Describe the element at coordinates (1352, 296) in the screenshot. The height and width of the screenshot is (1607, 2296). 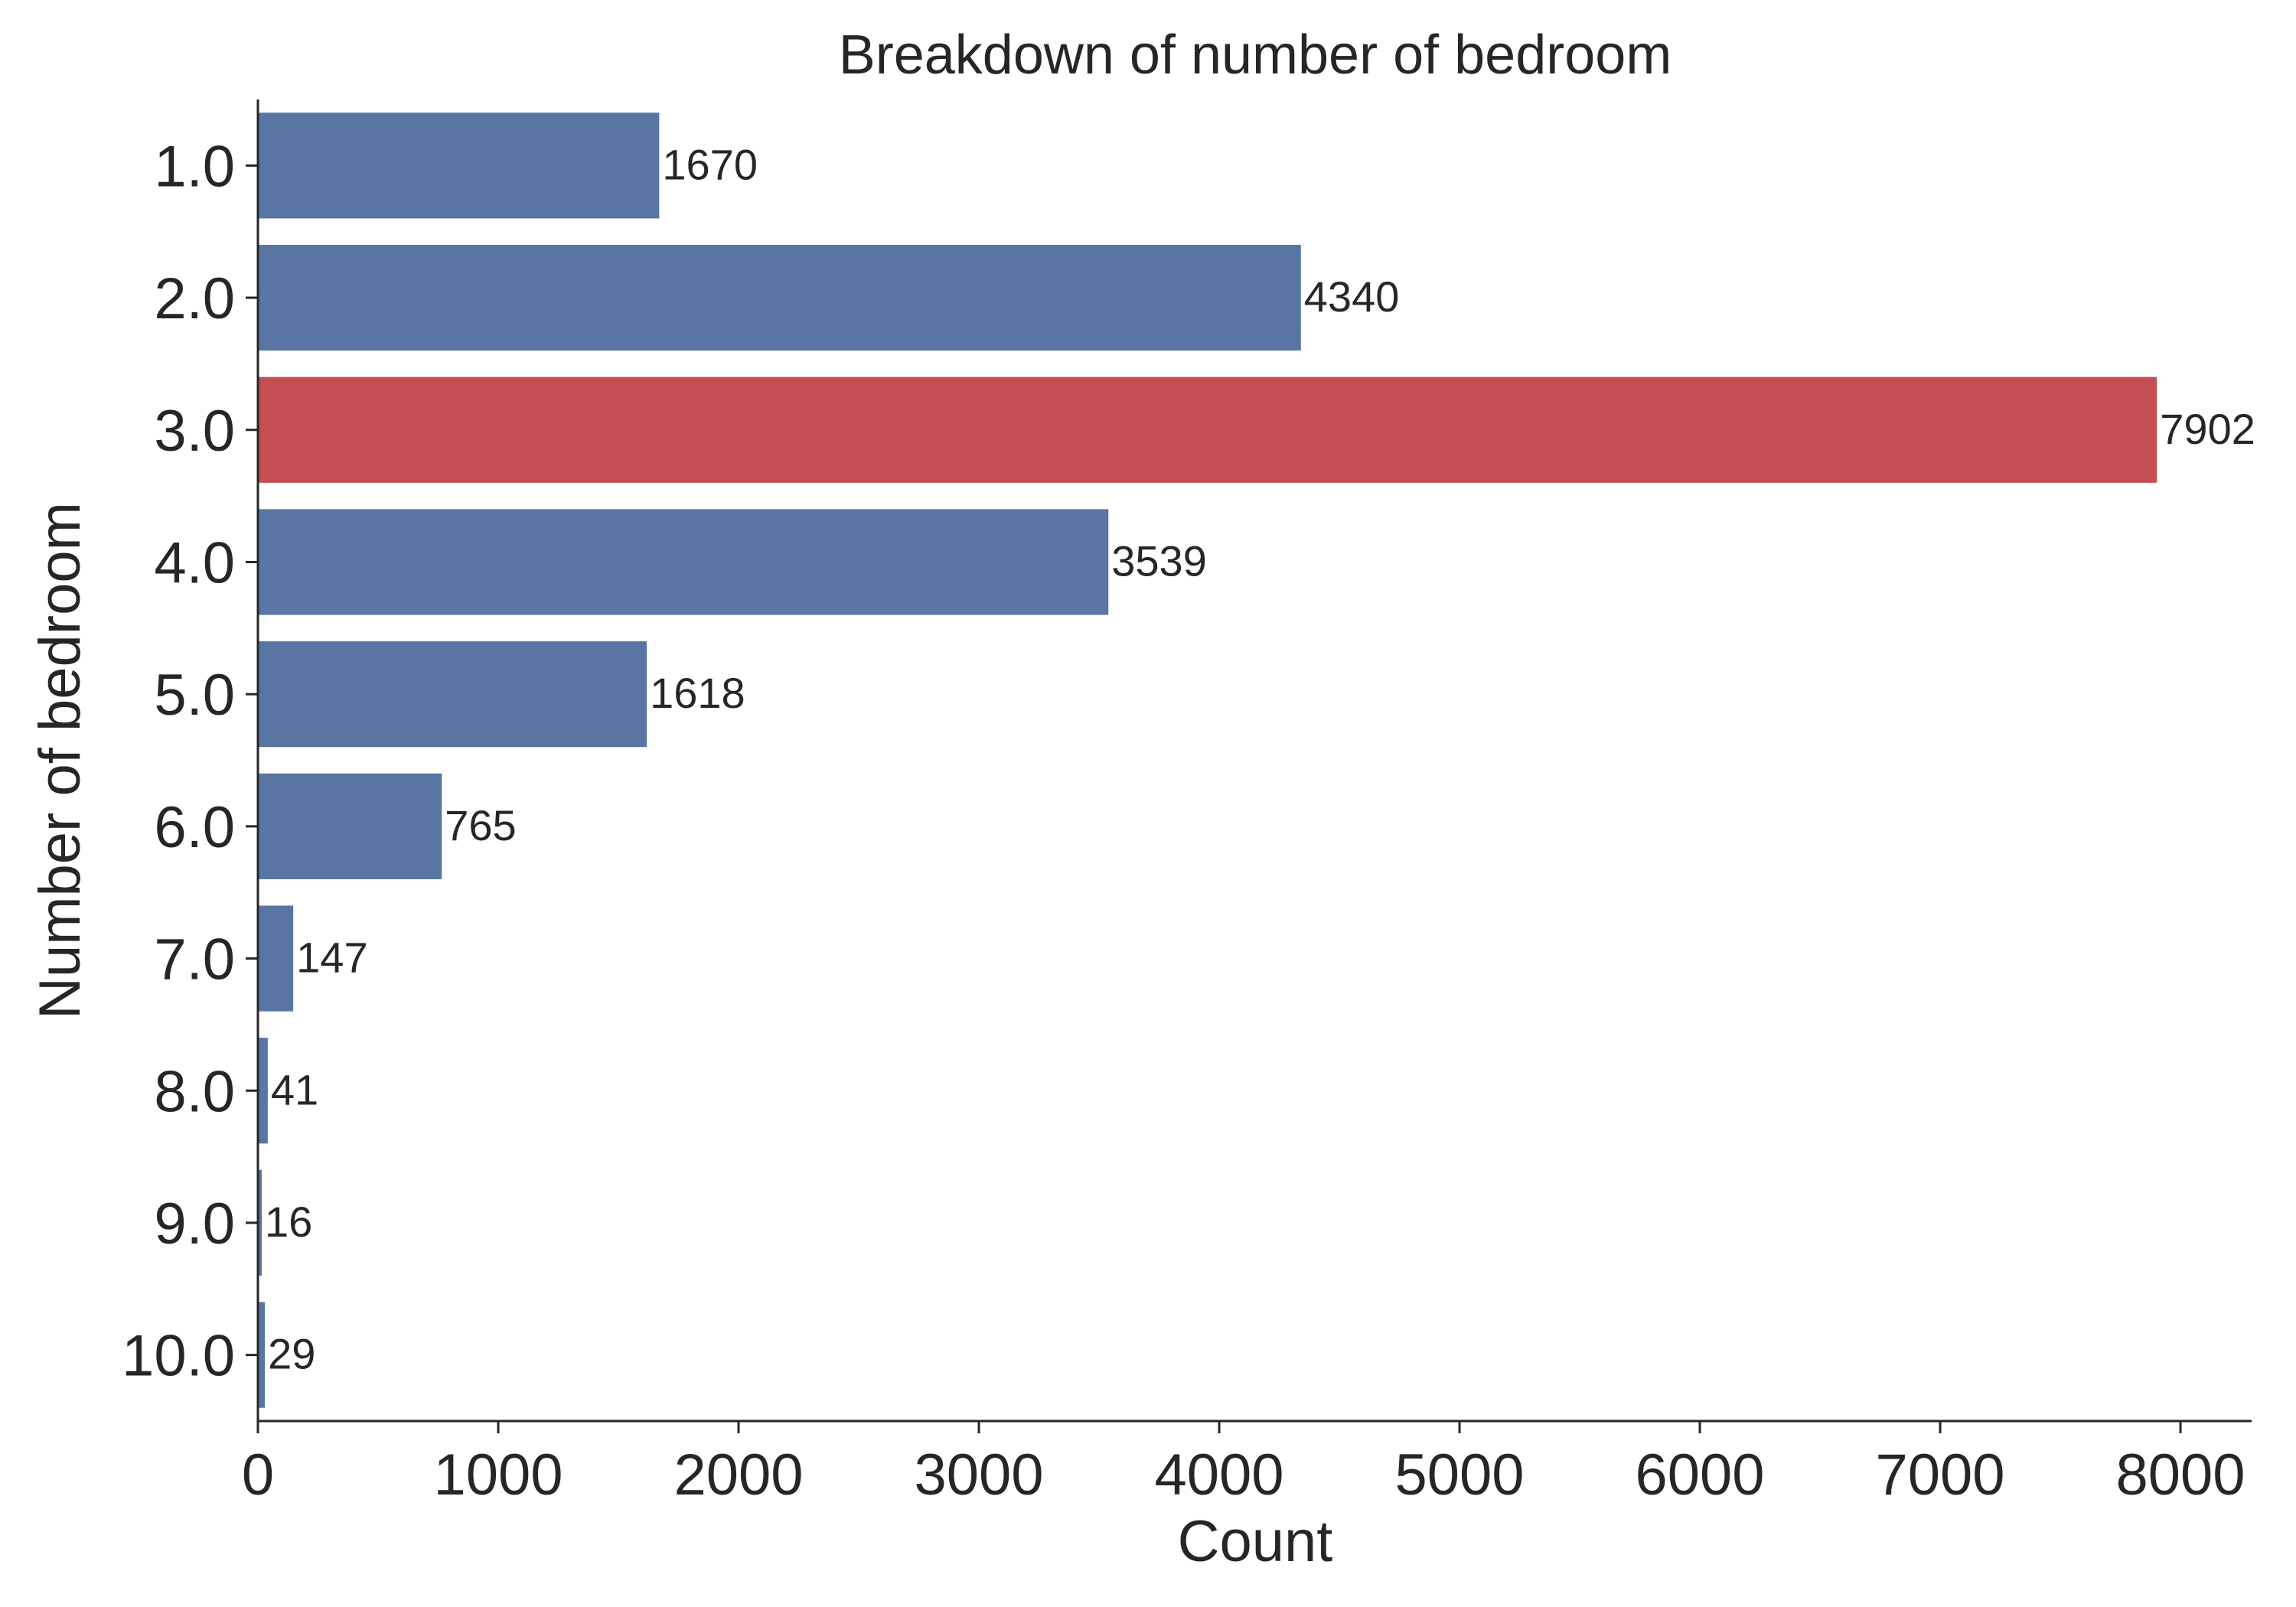
I see `value-label-2.0: 4340` at that location.